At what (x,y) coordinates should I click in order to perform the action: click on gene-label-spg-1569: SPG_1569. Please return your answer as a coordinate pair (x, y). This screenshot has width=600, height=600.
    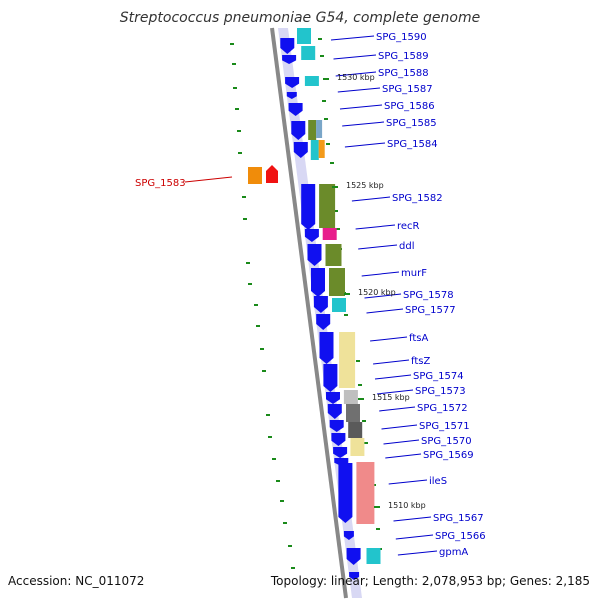
    Looking at the image, I should click on (448, 455).